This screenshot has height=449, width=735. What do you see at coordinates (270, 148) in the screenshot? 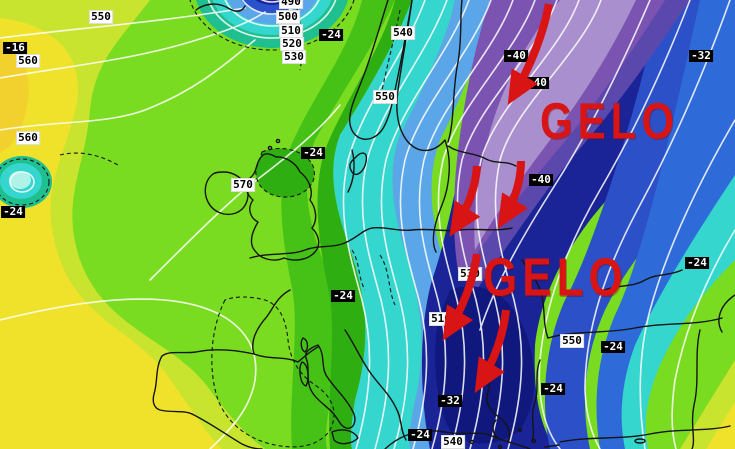
I see `coast-orkney` at bounding box center [270, 148].